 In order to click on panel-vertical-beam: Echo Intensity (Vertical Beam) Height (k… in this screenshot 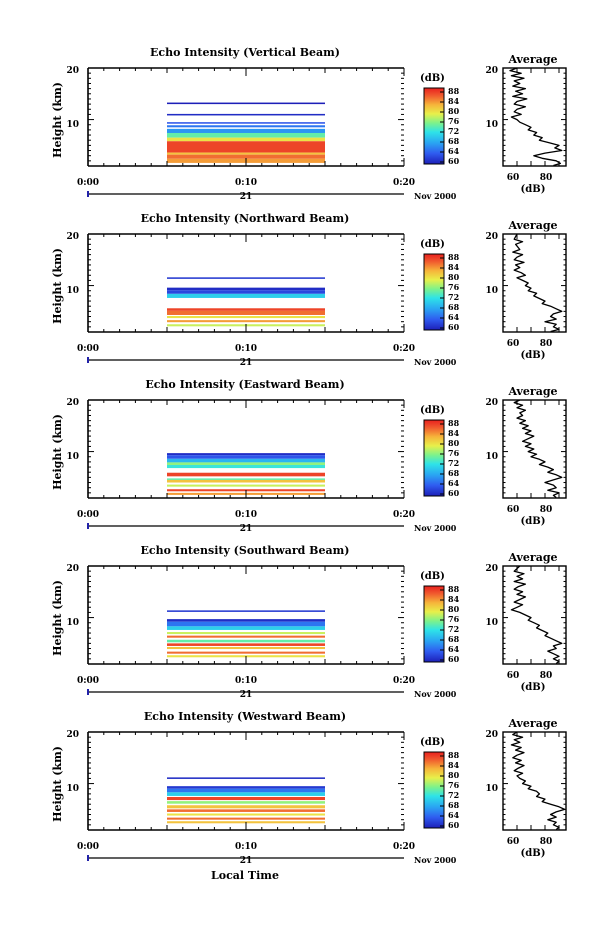, I will do `click(309, 124)`.